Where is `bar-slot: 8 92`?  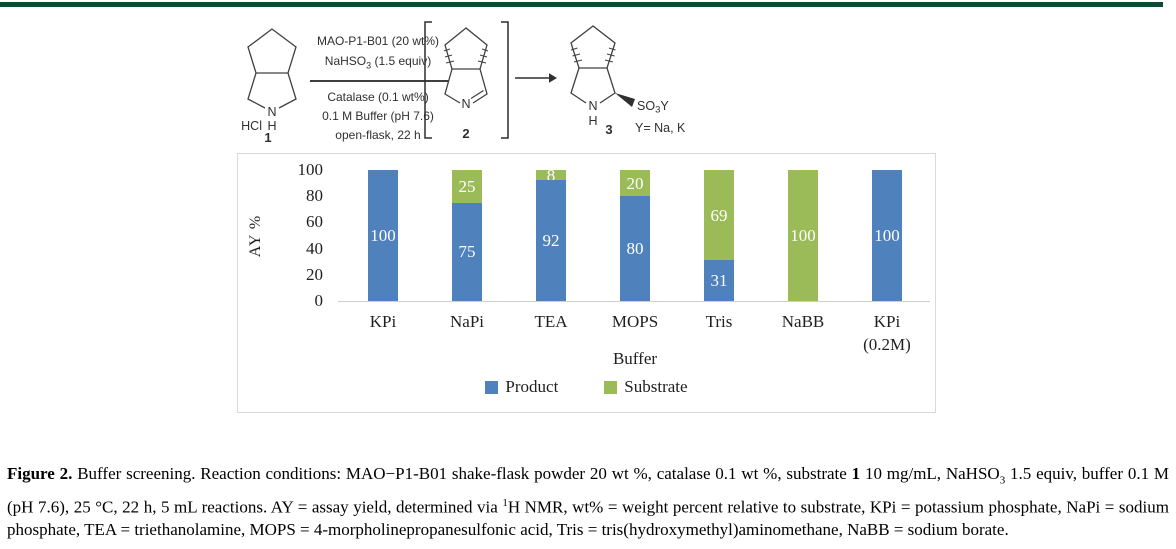 bar-slot: 8 92 is located at coordinates (551, 234).